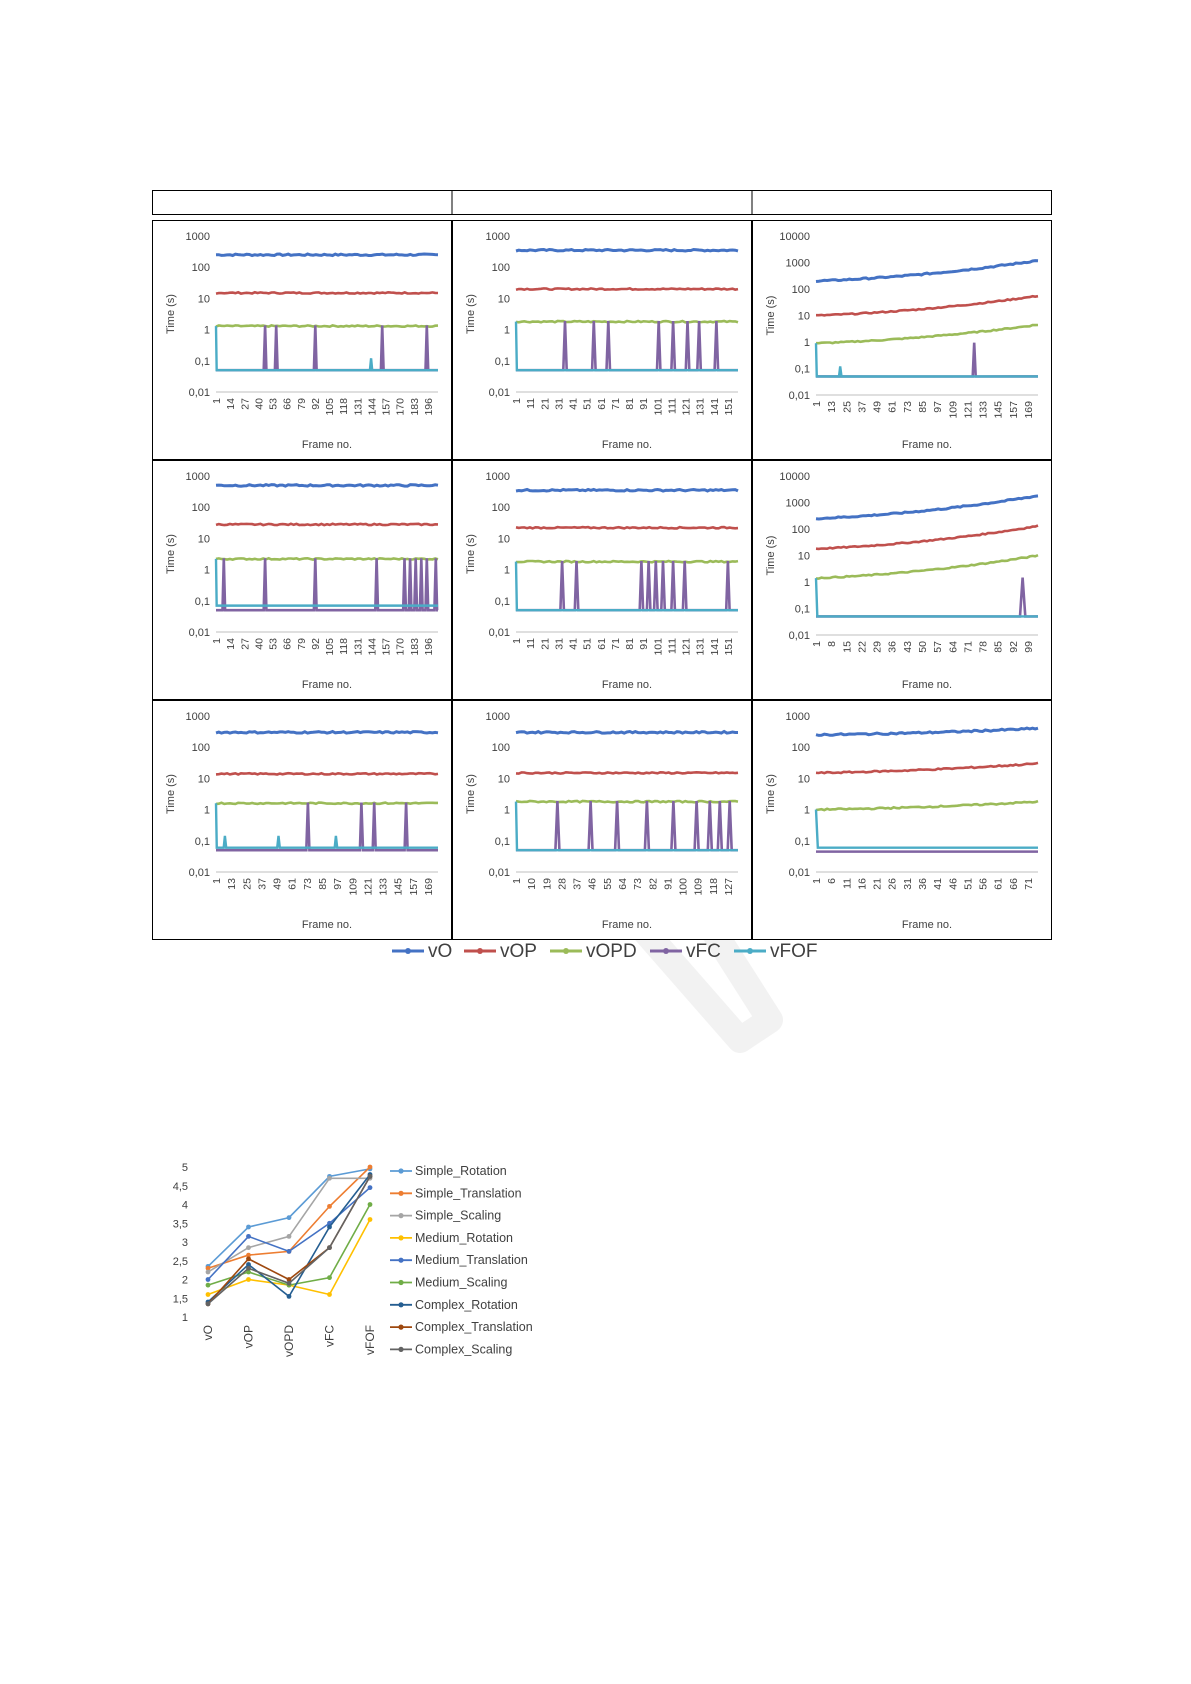 The width and height of the screenshot is (1191, 1684). What do you see at coordinates (794, 951) in the screenshot?
I see `legend-label-vFOF: vFOF` at bounding box center [794, 951].